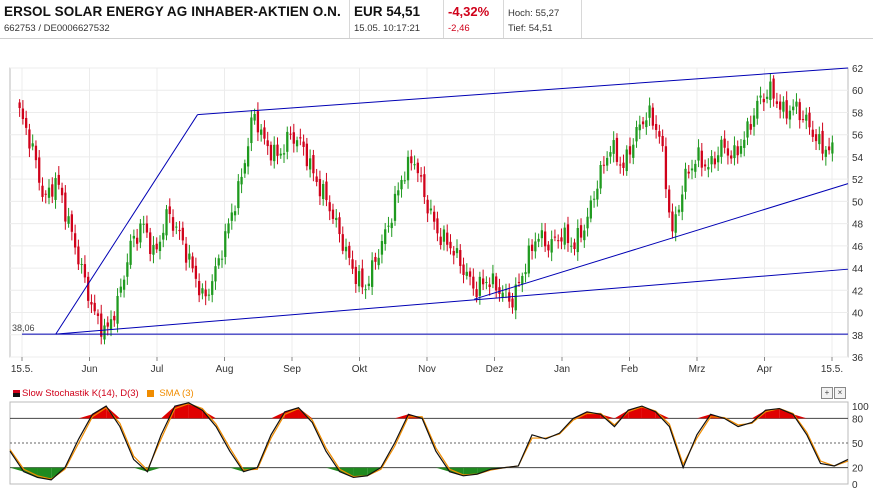 This screenshot has width=873, height=491. I want to click on change-percent: -4,32%, so click(469, 11).